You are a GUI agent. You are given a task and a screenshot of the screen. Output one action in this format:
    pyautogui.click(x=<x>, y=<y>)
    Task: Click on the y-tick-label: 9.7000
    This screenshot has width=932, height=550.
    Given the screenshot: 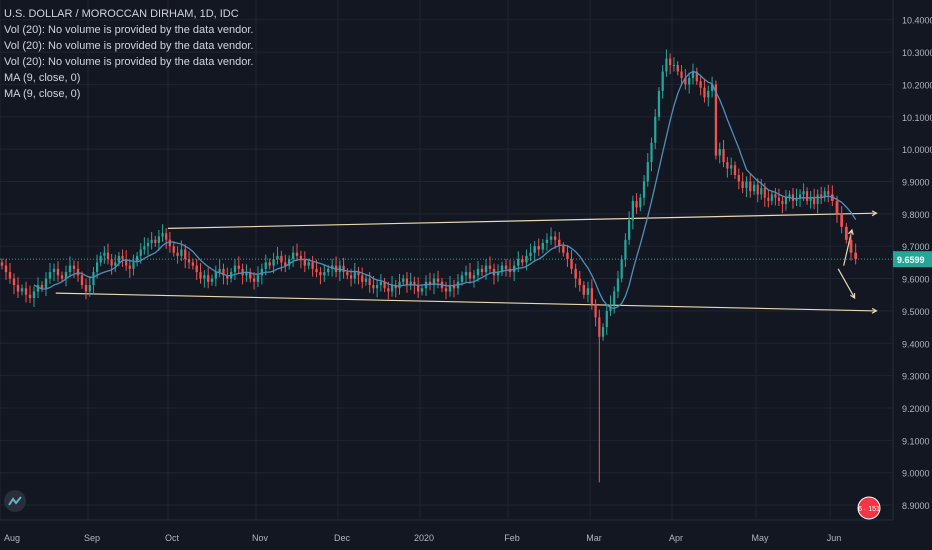 What is the action you would take?
    pyautogui.click(x=916, y=247)
    